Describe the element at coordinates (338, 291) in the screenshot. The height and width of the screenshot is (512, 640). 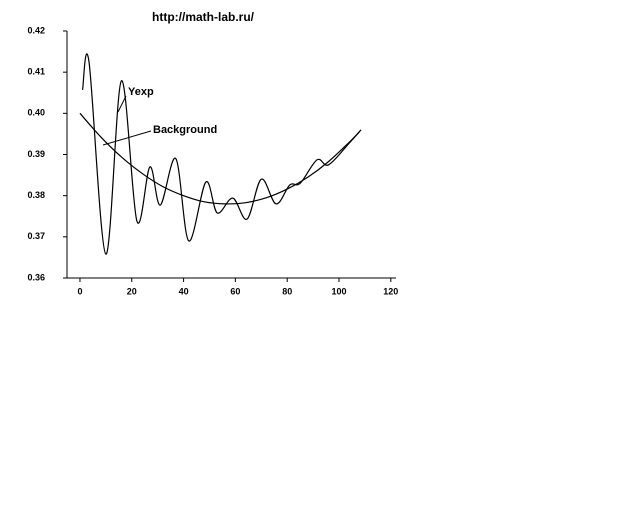
I see `x-tick-label: 100` at that location.